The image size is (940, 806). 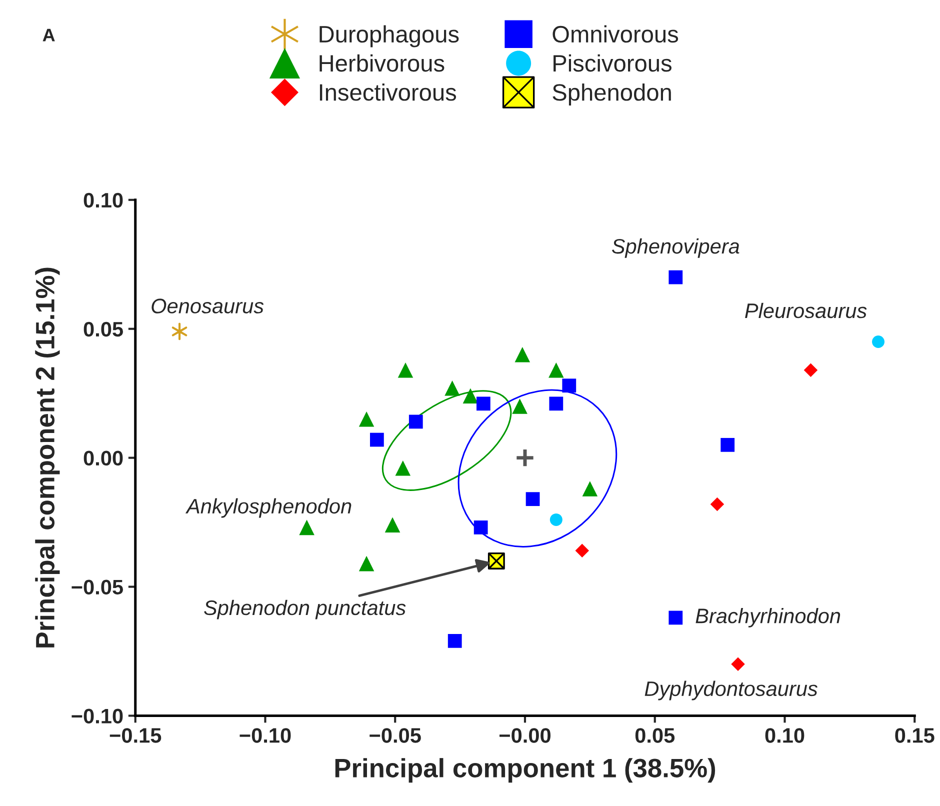 I want to click on y-tick-label: 0.00, so click(x=103, y=458).